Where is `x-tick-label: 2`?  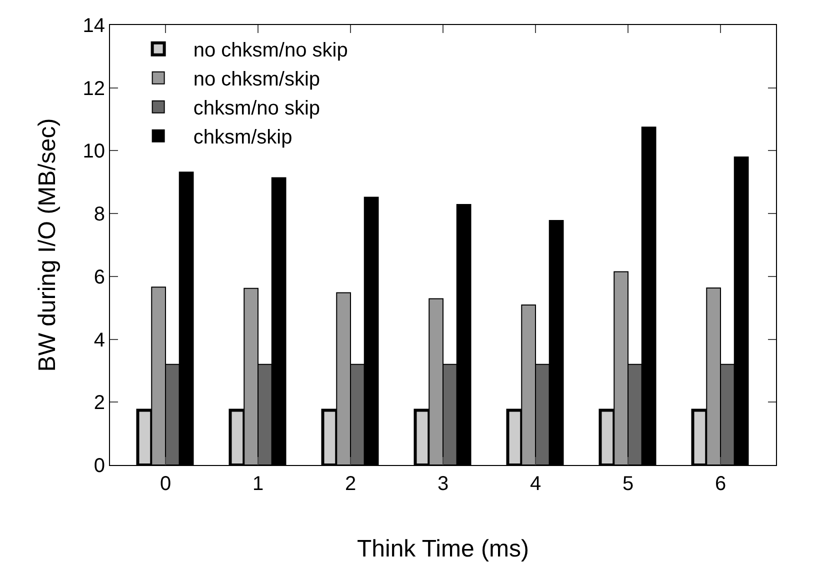 x-tick-label: 2 is located at coordinates (350, 484).